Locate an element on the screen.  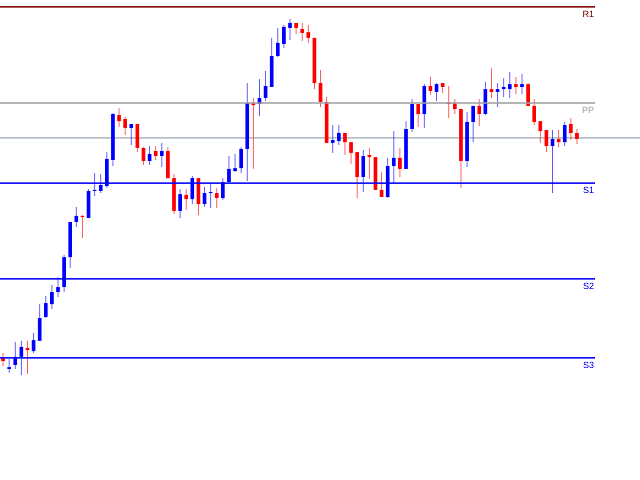
ref-line-label: S1 is located at coordinates (588, 190).